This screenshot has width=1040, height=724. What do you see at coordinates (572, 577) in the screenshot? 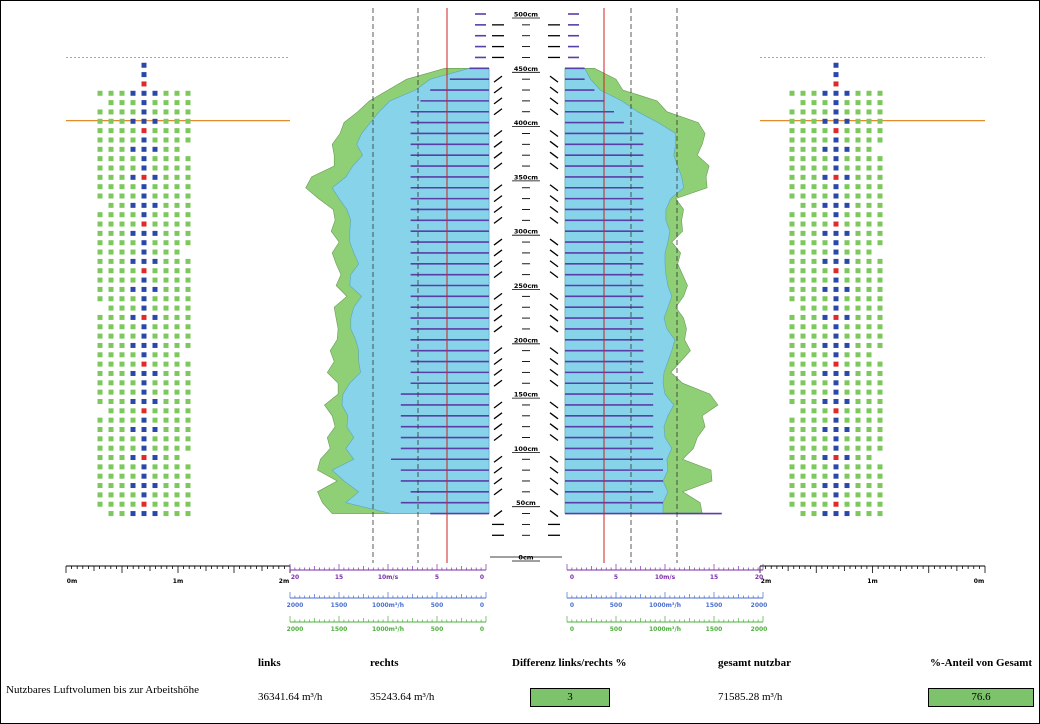
I see `right-velocity-axis-label: 0` at bounding box center [572, 577].